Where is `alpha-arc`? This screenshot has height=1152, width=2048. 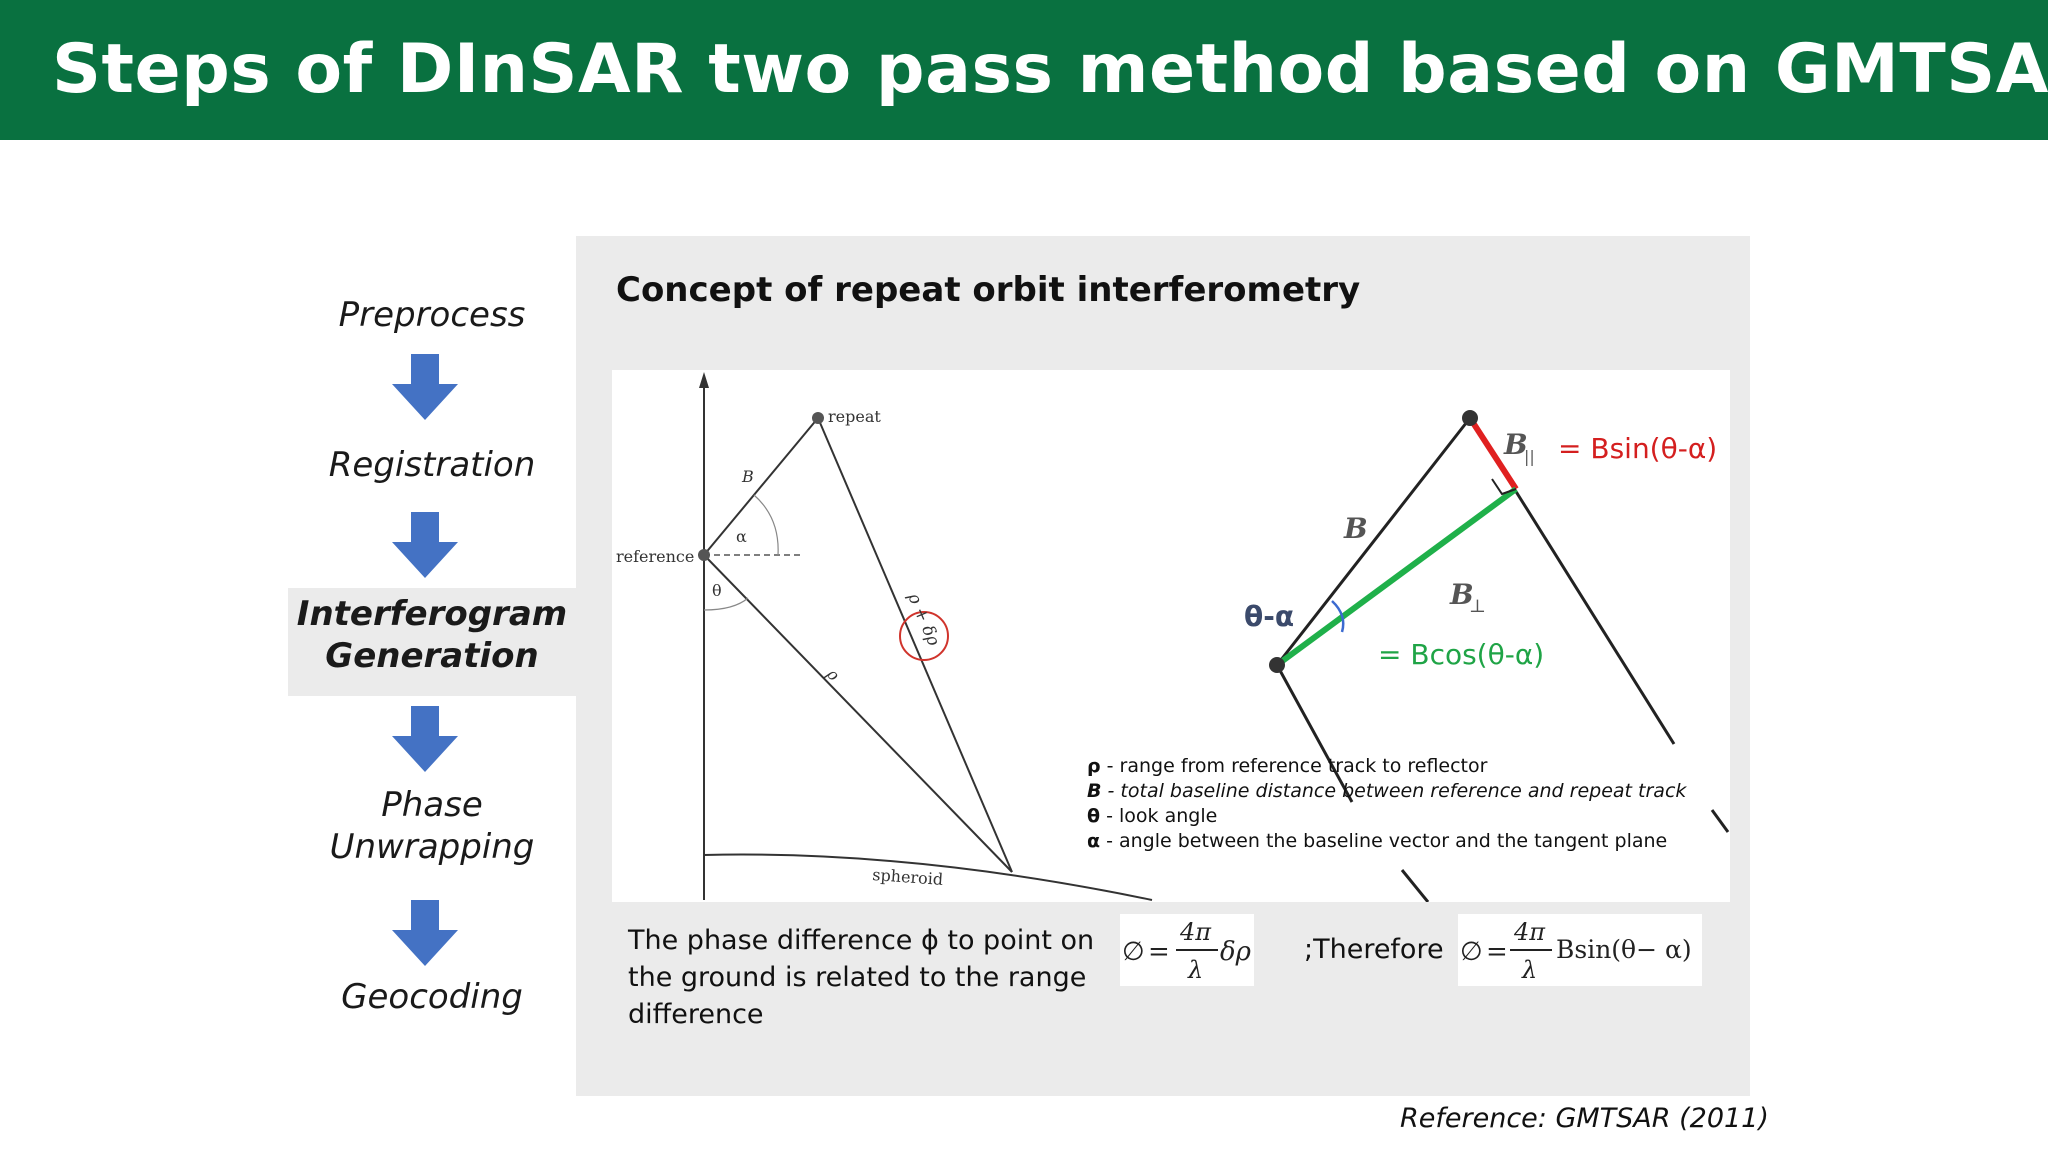
alpha-arc is located at coordinates (766, 525).